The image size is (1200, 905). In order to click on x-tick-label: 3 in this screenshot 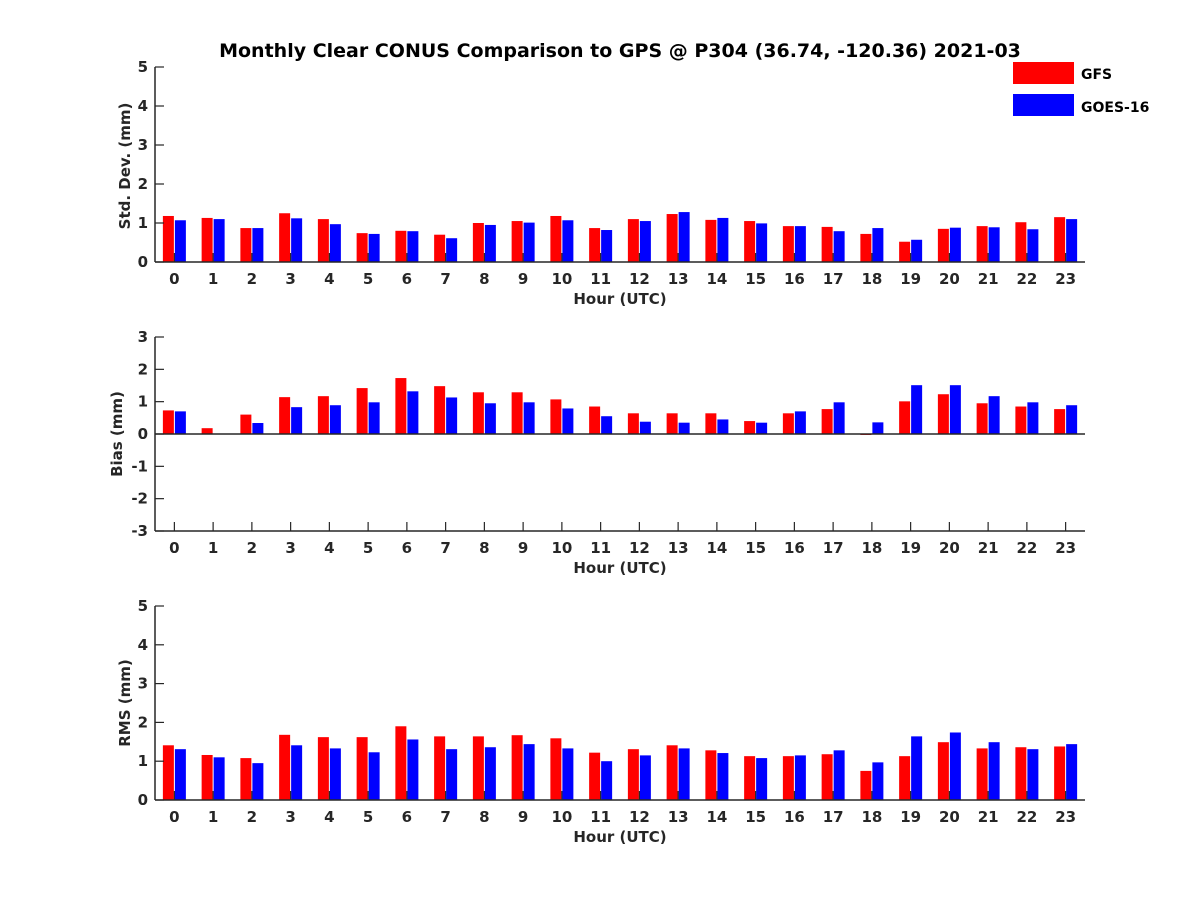, I will do `click(290, 279)`.